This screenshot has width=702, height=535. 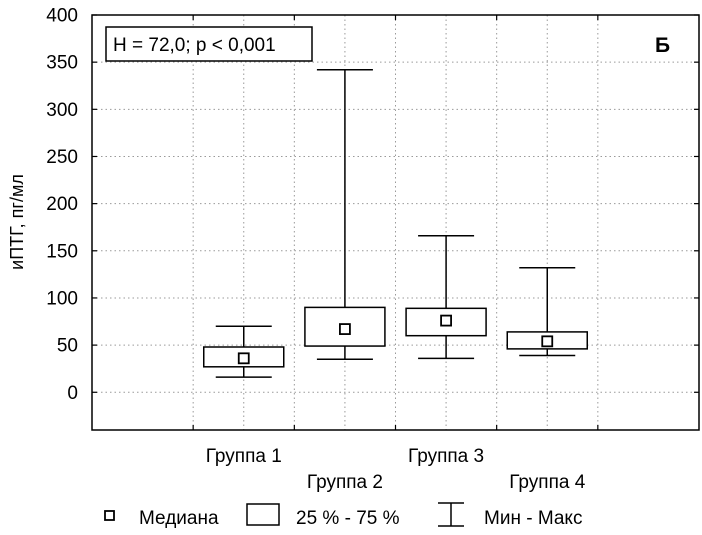 What do you see at coordinates (446, 456) in the screenshot?
I see `x-tick-label: Группа 3` at bounding box center [446, 456].